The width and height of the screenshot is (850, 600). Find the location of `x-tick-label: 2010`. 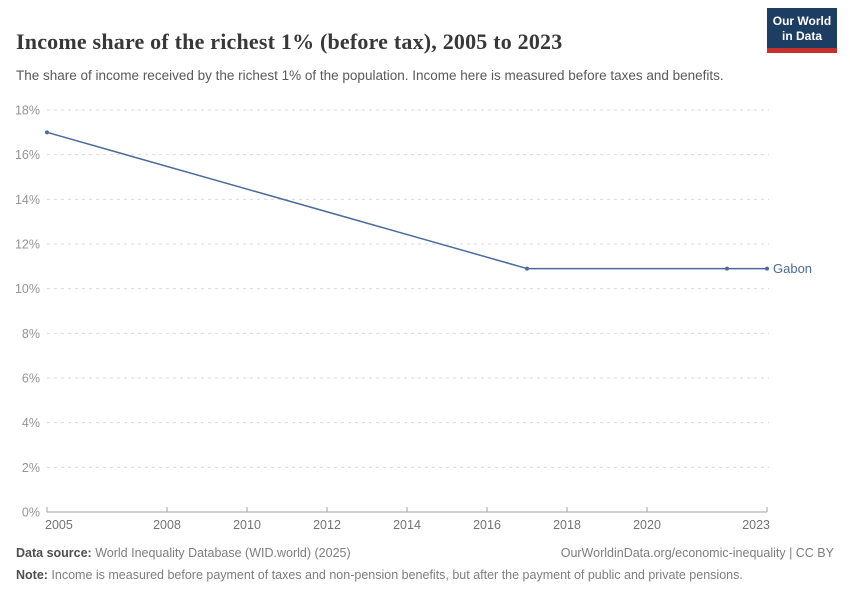

x-tick-label: 2010 is located at coordinates (247, 525).